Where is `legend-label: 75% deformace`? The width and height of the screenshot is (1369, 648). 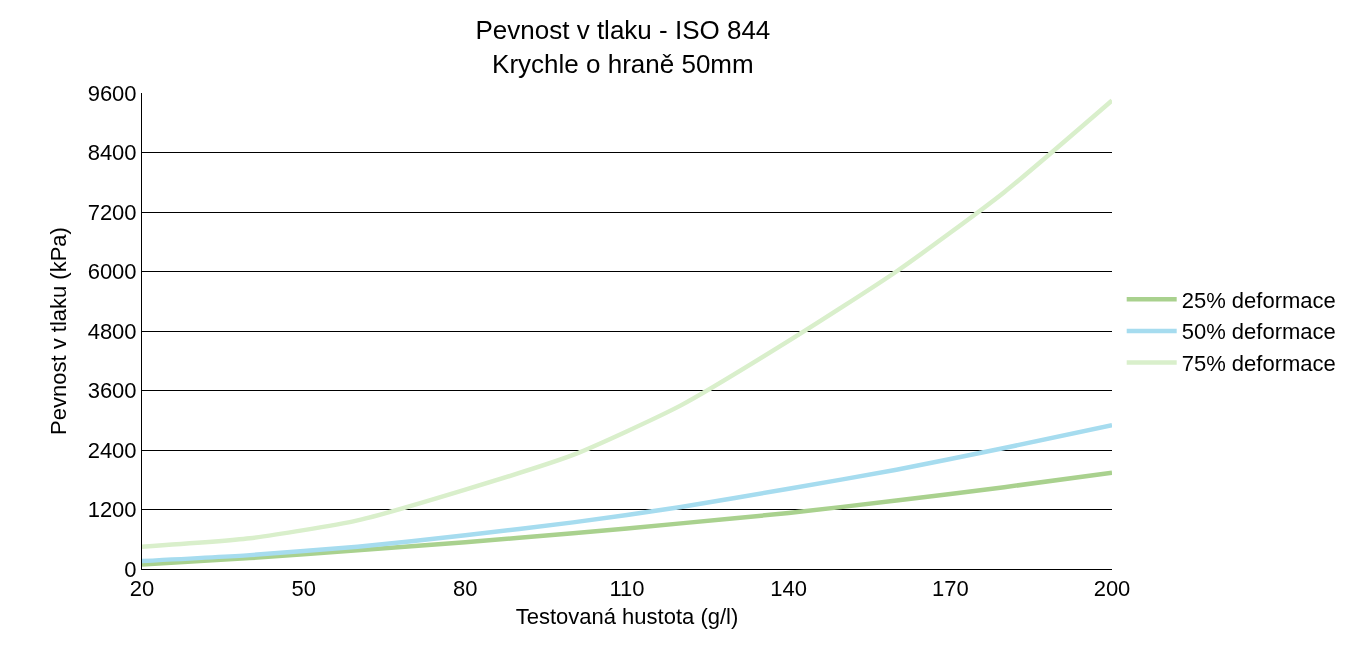
legend-label: 75% deformace is located at coordinates (1258, 364).